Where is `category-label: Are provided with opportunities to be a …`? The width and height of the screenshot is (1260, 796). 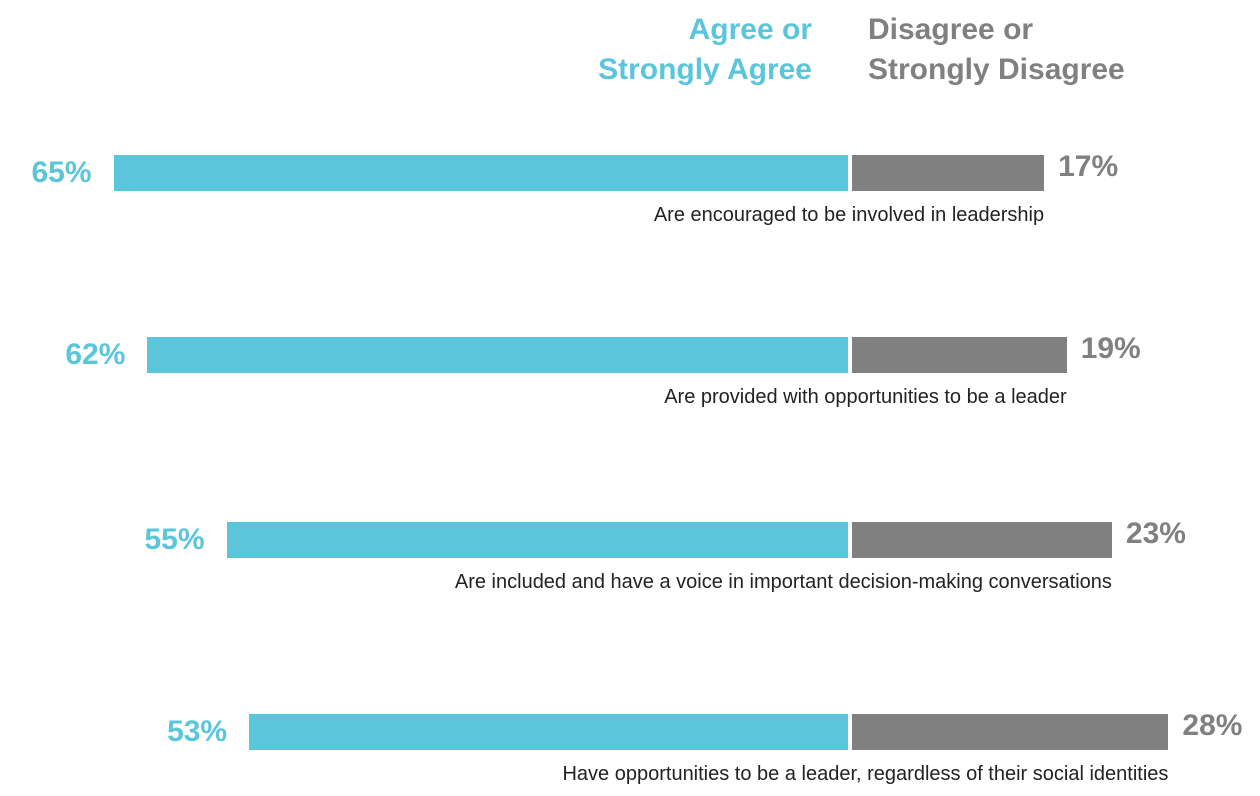
category-label: Are provided with opportunities to be a … is located at coordinates (865, 397).